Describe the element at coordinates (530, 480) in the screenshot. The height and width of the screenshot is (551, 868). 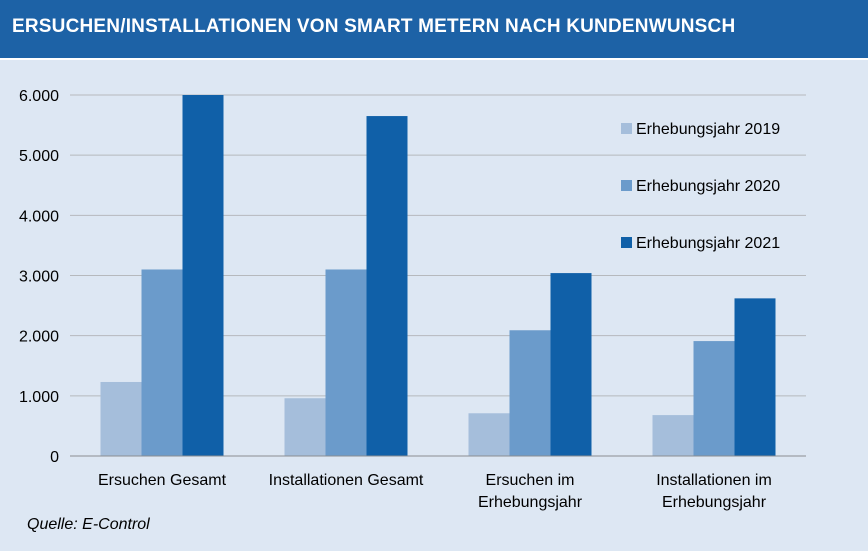
I see `x-category-label: Ersuchen im` at that location.